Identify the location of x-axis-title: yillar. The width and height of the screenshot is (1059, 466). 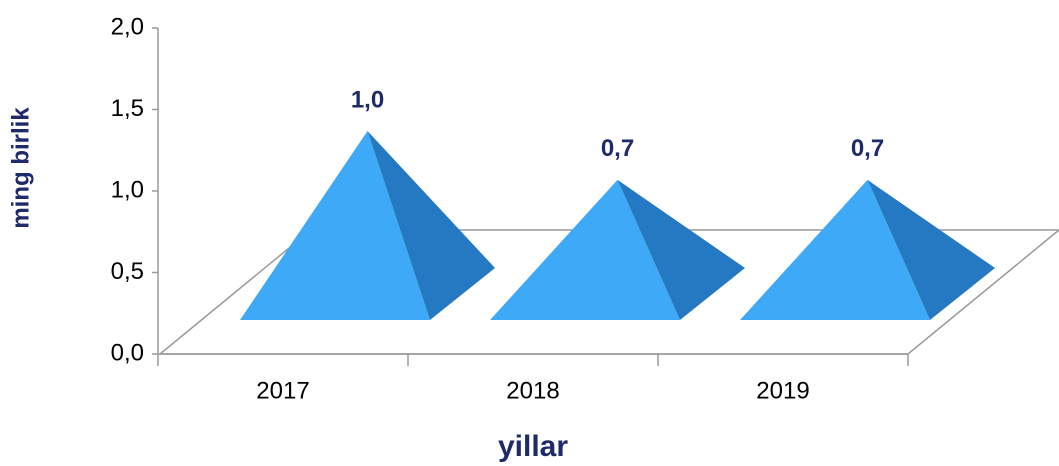
(533, 446).